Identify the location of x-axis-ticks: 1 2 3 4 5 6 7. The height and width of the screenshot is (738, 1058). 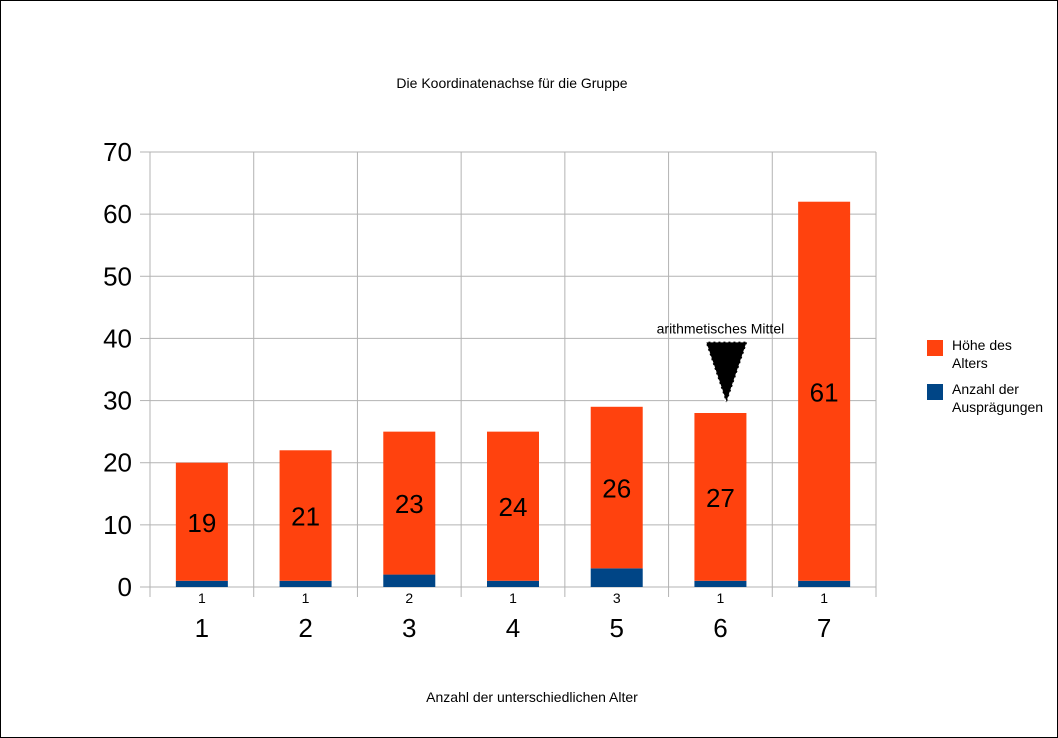
(513, 628).